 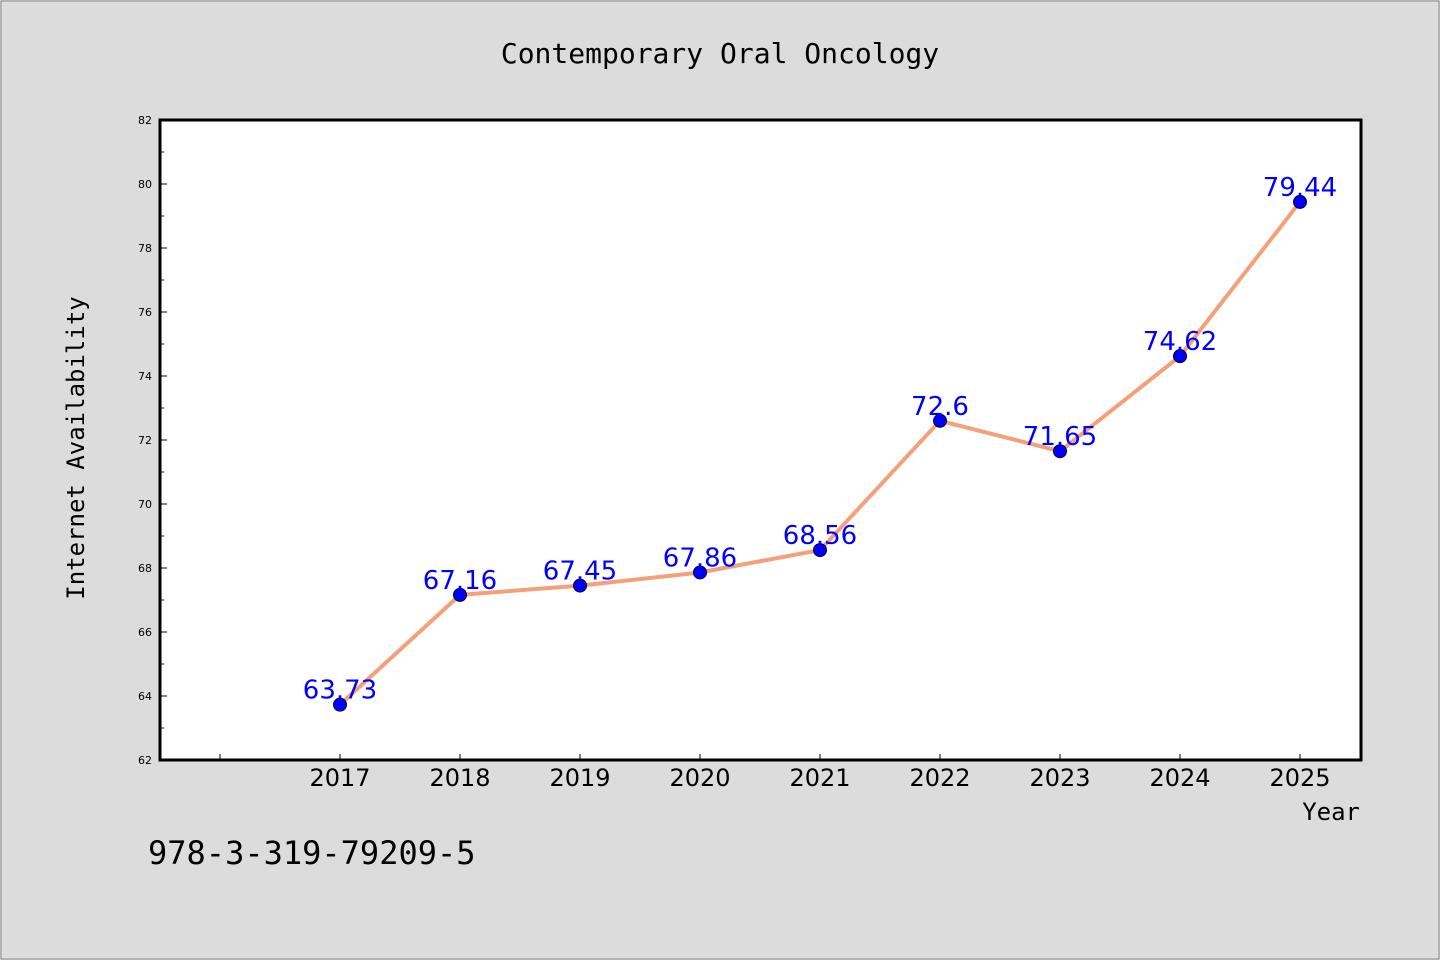 I want to click on y-tick-label: 78, so click(x=145, y=248).